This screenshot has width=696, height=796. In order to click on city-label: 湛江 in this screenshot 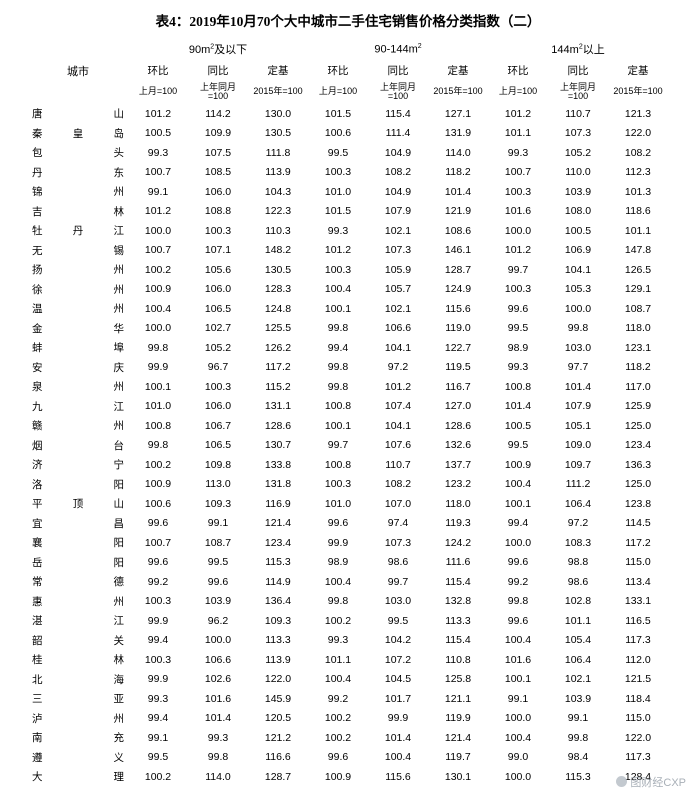, I will do `click(78, 621)`.